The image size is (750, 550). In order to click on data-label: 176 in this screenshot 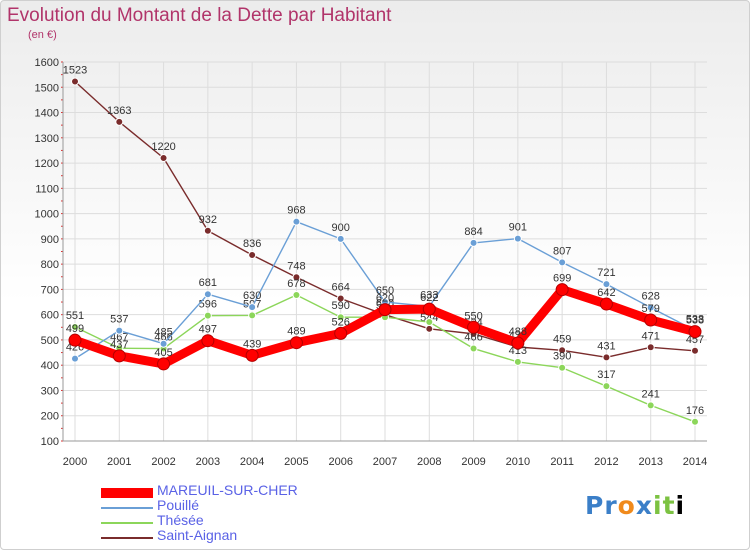, I will do `click(695, 411)`.